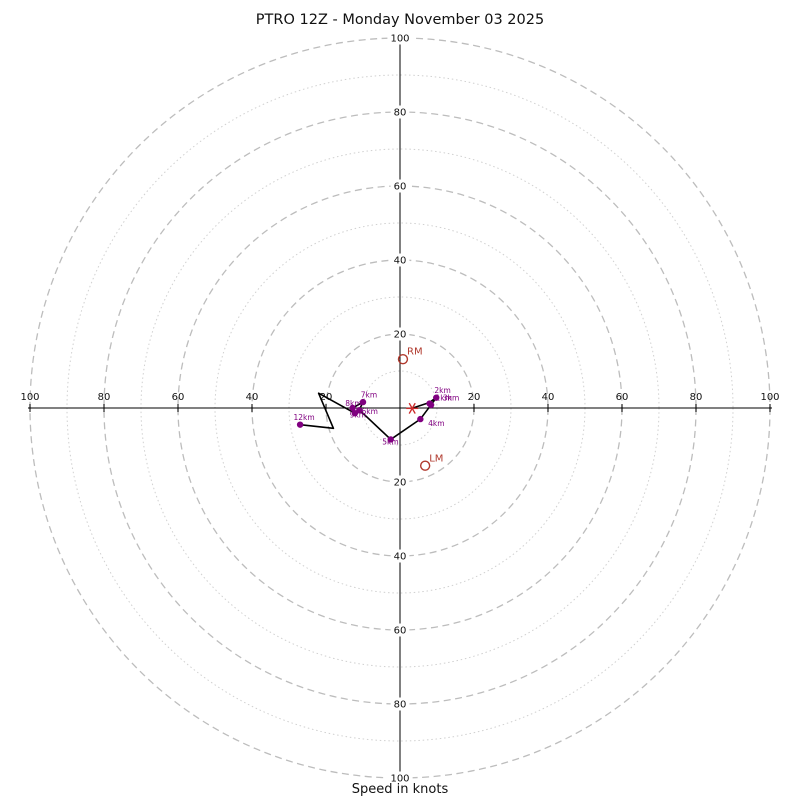 This screenshot has width=800, height=800. Describe the element at coordinates (400, 789) in the screenshot. I see `x-axis-label: Speed in knots` at that location.